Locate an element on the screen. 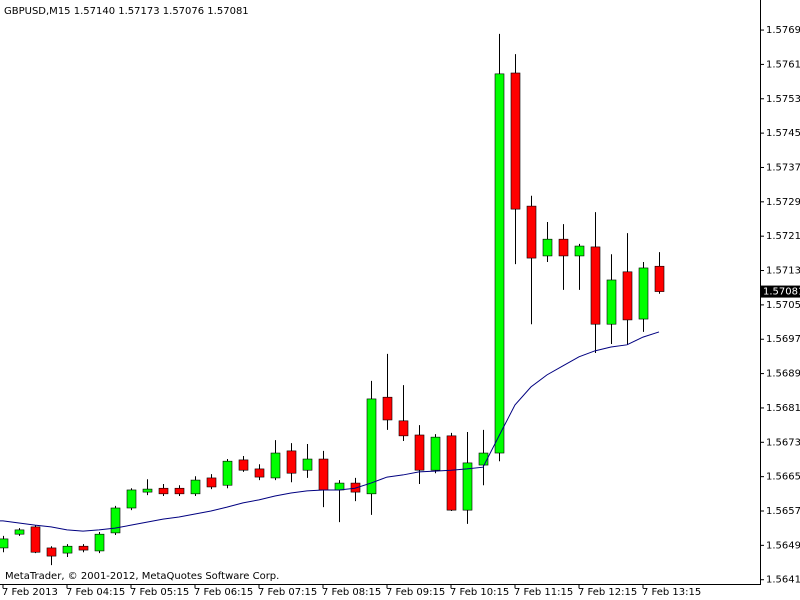 This screenshot has height=600, width=800. x-tick-label: 7 Feb 06:15 is located at coordinates (223, 592).